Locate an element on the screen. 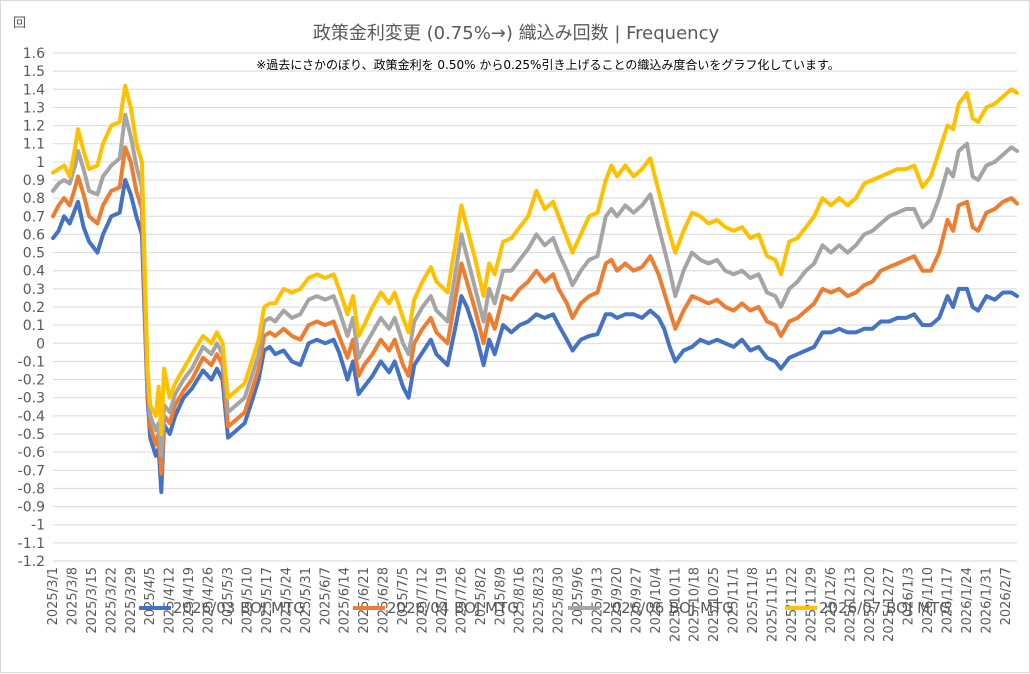 The width and height of the screenshot is (1030, 674). y-tick-label: -0.3 is located at coordinates (31, 399).